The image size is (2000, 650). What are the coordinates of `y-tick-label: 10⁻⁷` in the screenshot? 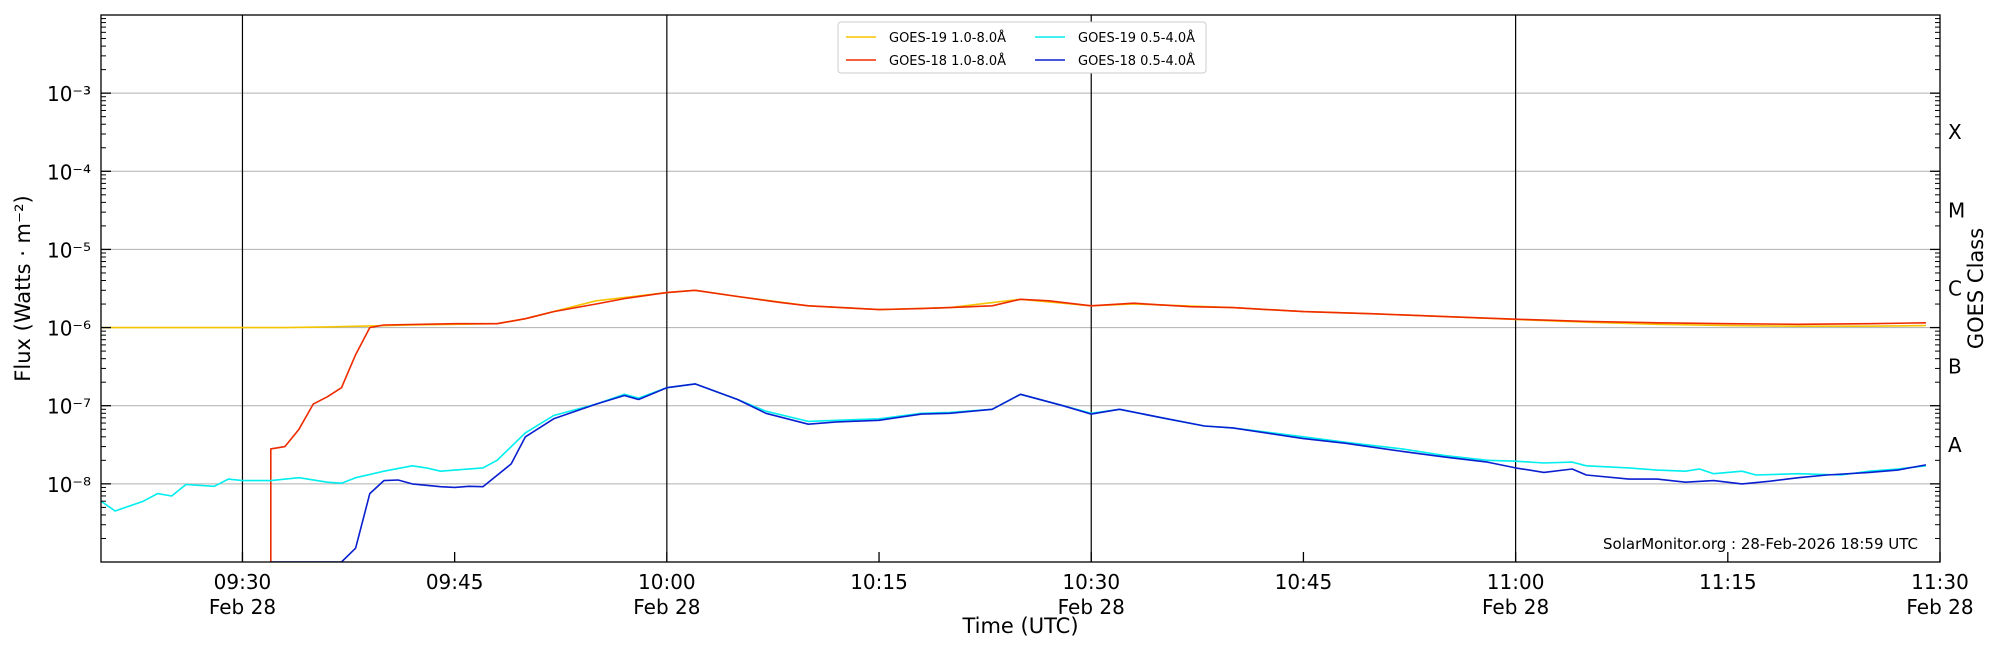 It's located at (69, 407).